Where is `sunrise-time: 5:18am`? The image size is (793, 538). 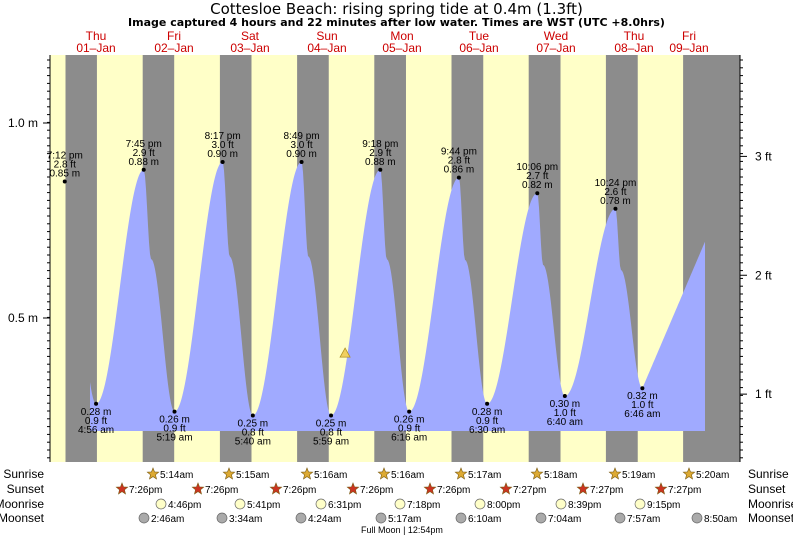 sunrise-time: 5:18am is located at coordinates (560, 475).